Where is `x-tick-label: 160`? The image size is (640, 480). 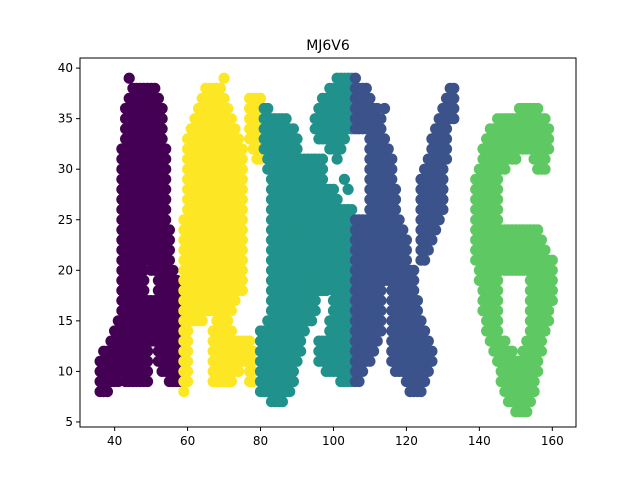
x-tick-label: 160 is located at coordinates (552, 441).